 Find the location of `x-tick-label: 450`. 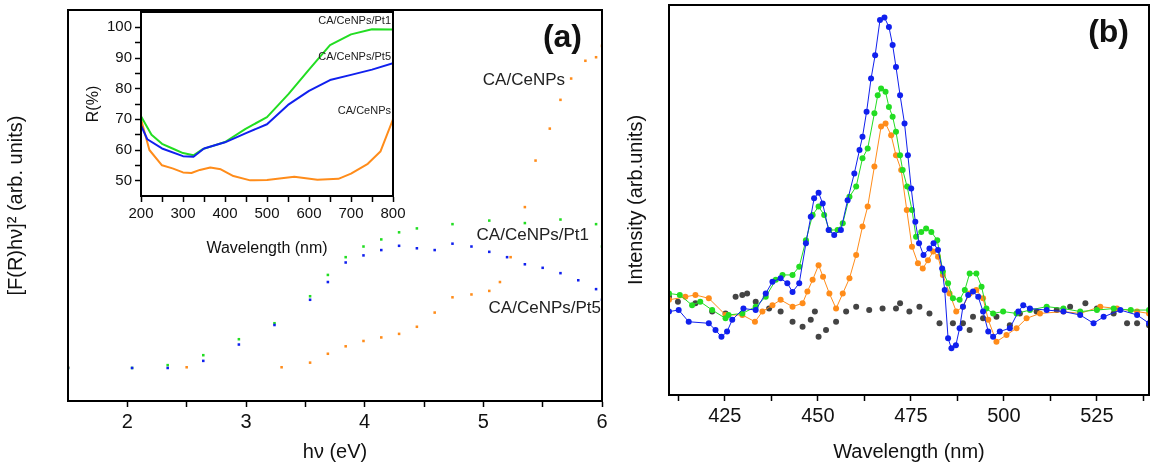

x-tick-label: 450 is located at coordinates (818, 414).